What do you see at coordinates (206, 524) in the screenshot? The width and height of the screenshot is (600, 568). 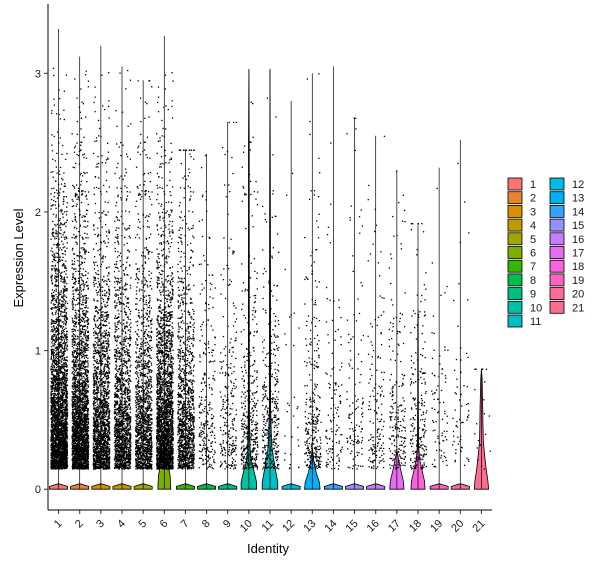 I see `x-tick-label-8: 8` at bounding box center [206, 524].